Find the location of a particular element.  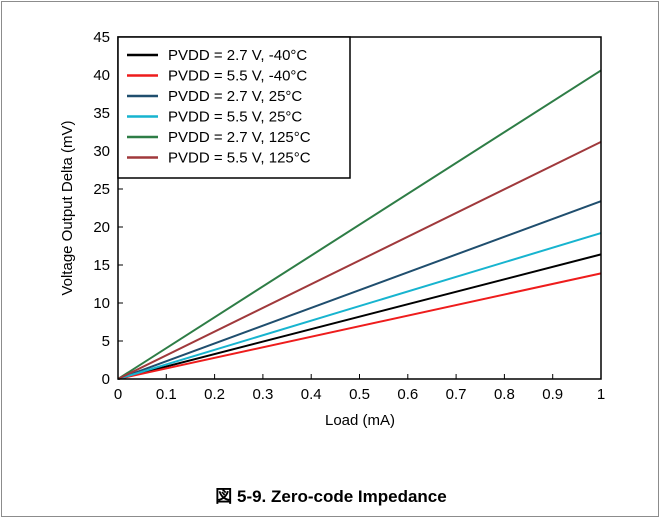

legend-label: PVDD = 2.7 V, -40°C is located at coordinates (237, 55).